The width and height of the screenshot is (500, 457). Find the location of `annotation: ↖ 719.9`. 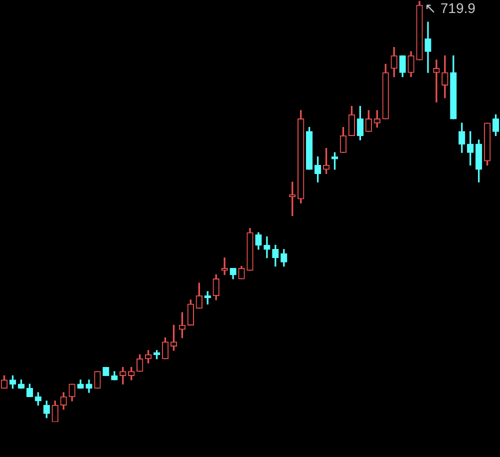

annotation: ↖ 719.9 is located at coordinates (450, 8).